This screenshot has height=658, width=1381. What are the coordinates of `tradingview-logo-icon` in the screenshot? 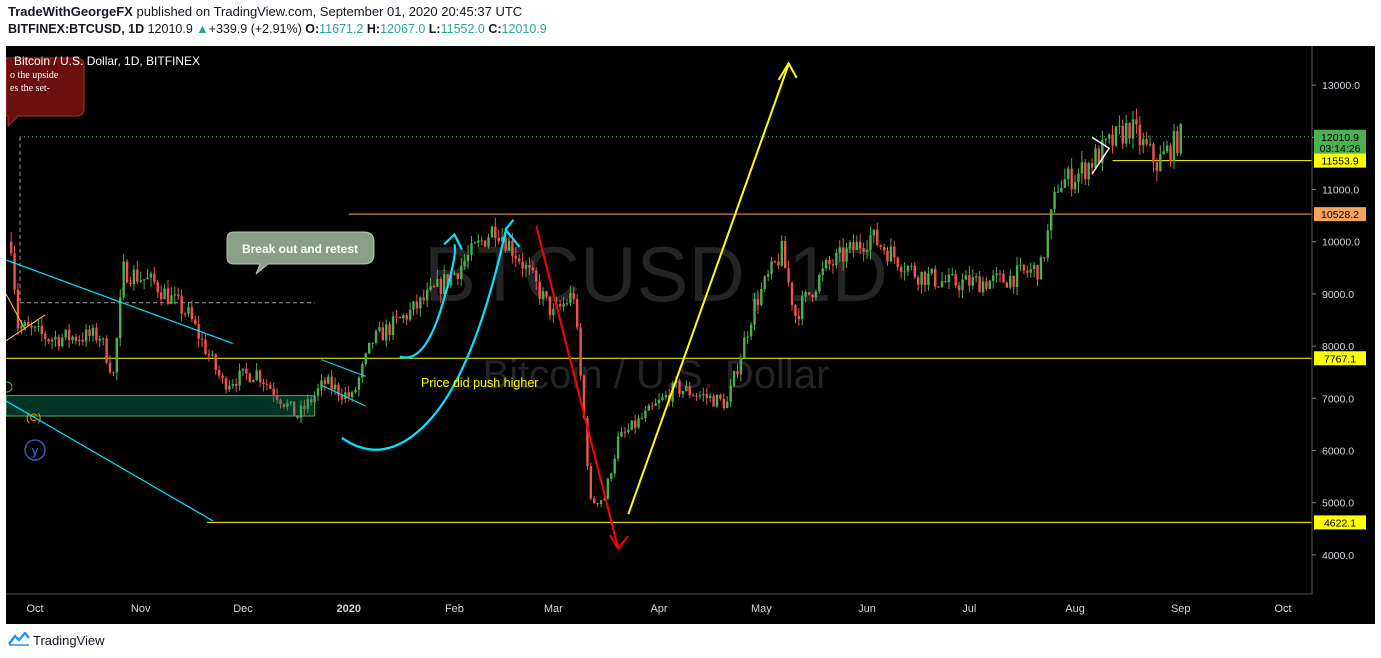 It's located at (19, 639).